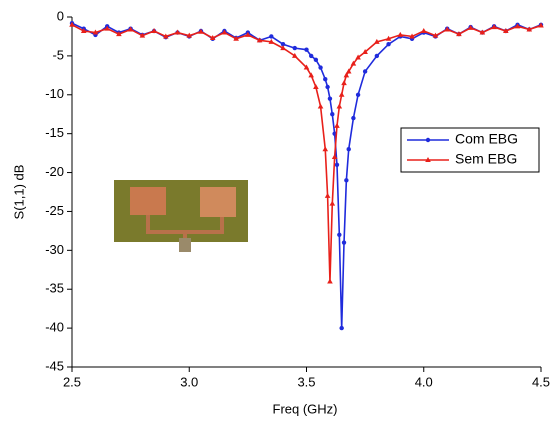 This screenshot has height=423, width=553. I want to click on y-tick-label: -10, so click(54, 93).